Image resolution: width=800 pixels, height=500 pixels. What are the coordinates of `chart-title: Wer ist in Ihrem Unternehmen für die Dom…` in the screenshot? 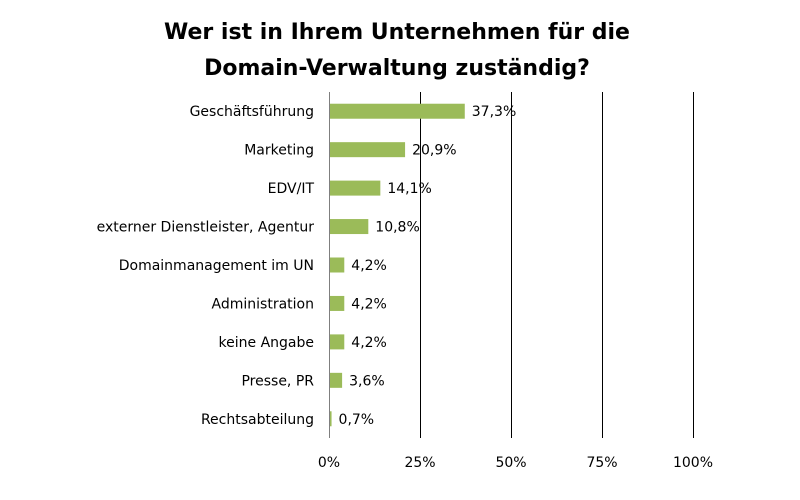 It's located at (397, 50).